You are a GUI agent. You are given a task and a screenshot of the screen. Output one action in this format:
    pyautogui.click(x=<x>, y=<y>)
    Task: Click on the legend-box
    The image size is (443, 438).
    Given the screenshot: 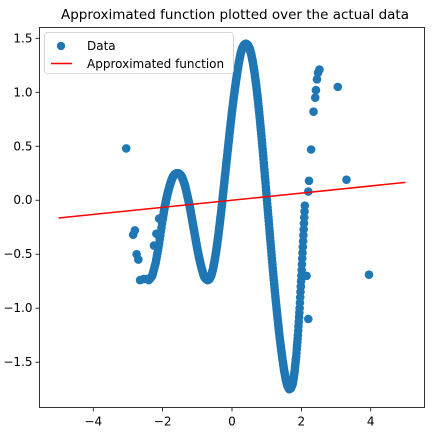 What is the action you would take?
    pyautogui.click(x=139, y=53)
    